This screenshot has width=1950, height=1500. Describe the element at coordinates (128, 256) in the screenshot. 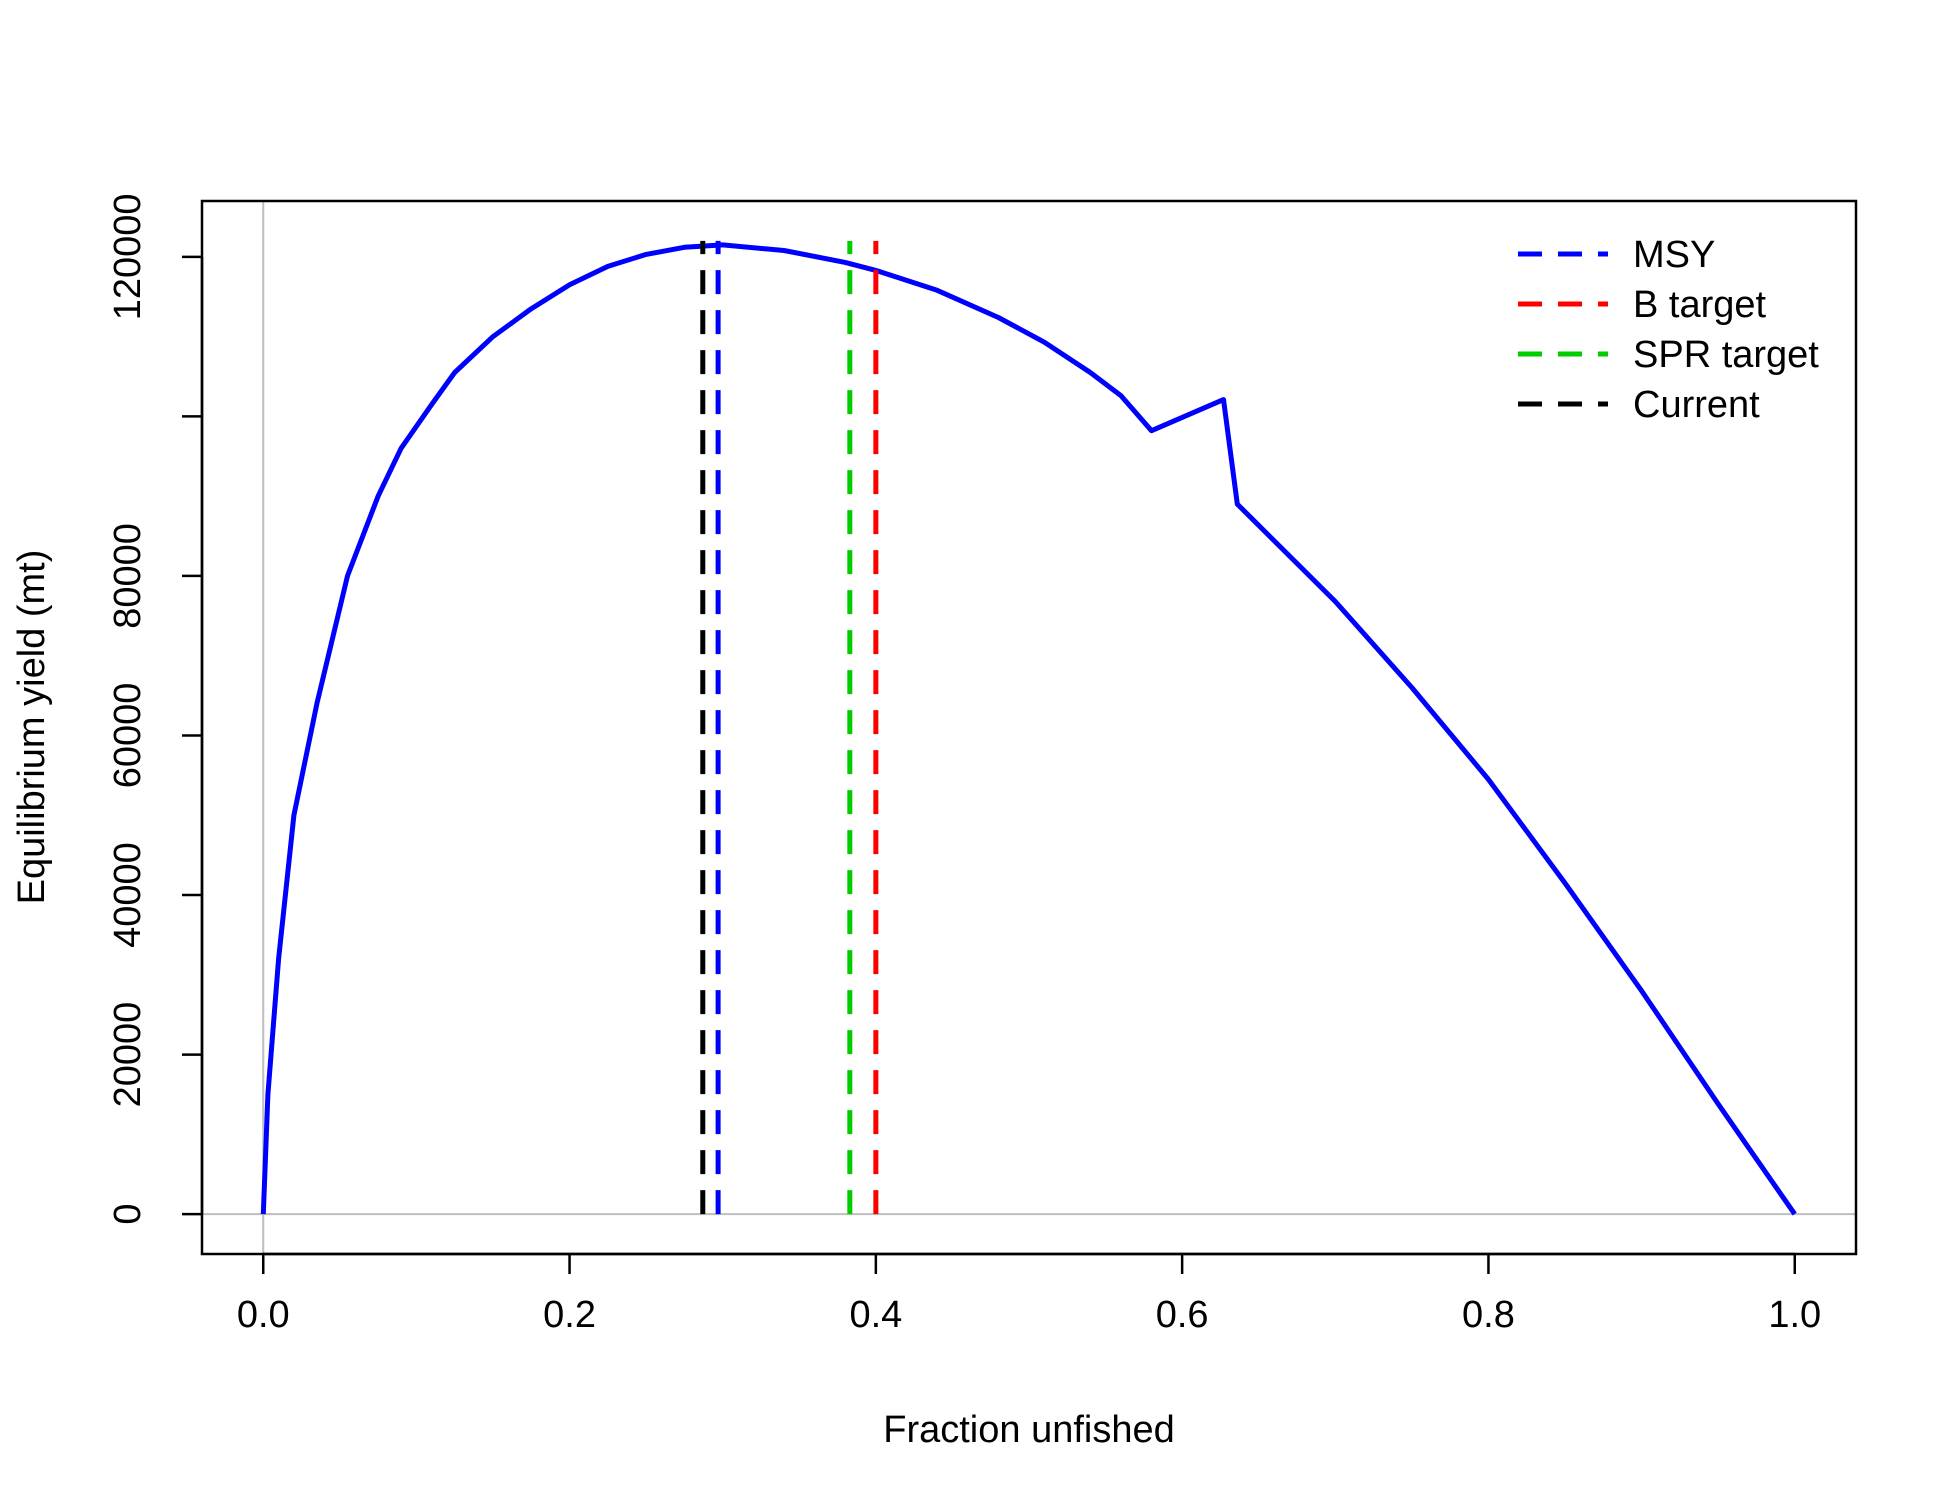

I see `y-tick-label: 120000` at that location.